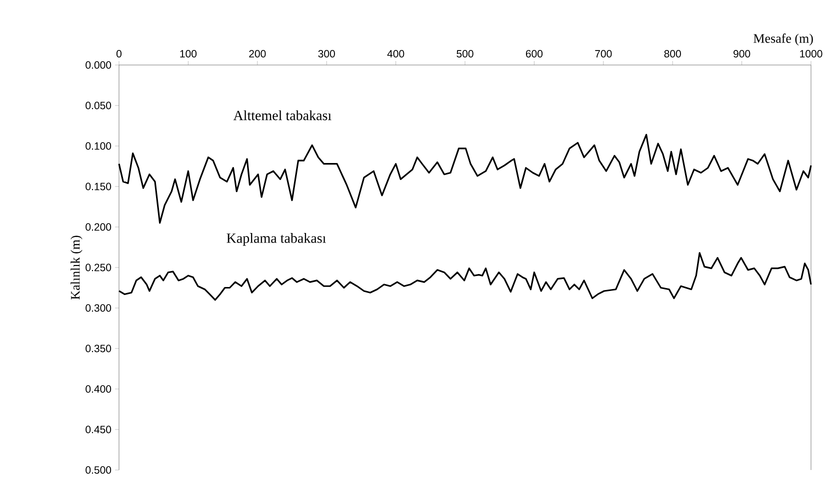 The image size is (837, 477). What do you see at coordinates (99, 348) in the screenshot?
I see `y-tick-label: 0.350` at bounding box center [99, 348].